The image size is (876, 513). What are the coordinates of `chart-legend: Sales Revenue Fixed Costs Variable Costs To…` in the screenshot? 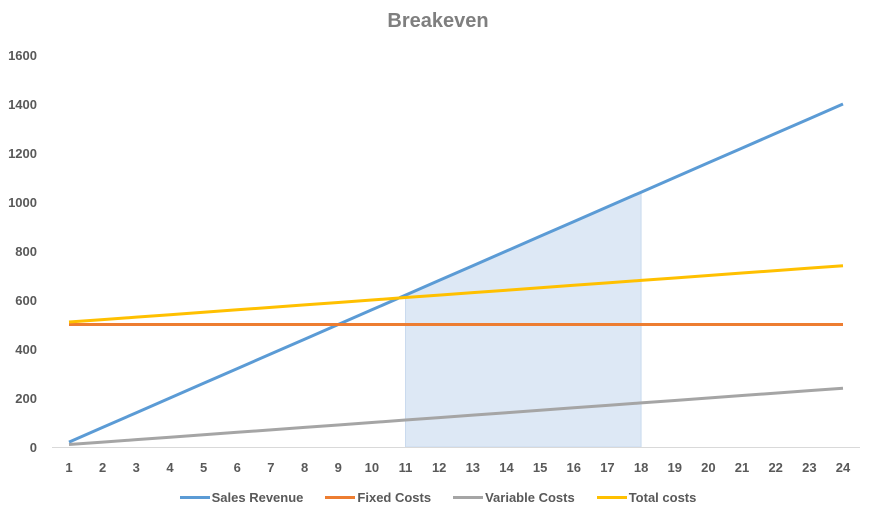 It's located at (438, 497).